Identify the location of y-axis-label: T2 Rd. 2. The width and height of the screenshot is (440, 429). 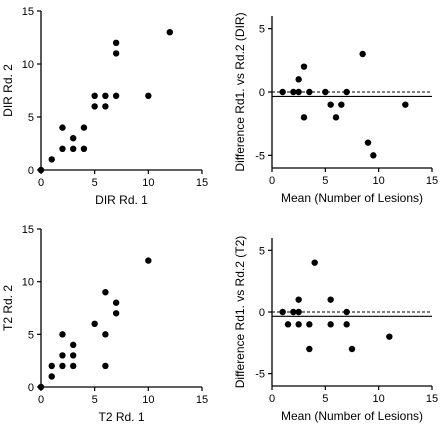
(8, 308).